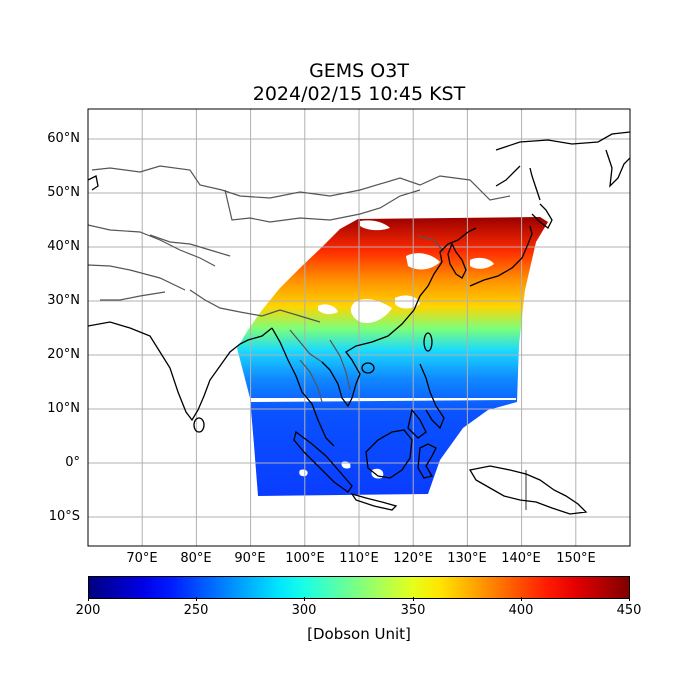  I want to click on no-data-speckles, so click(382, 349).